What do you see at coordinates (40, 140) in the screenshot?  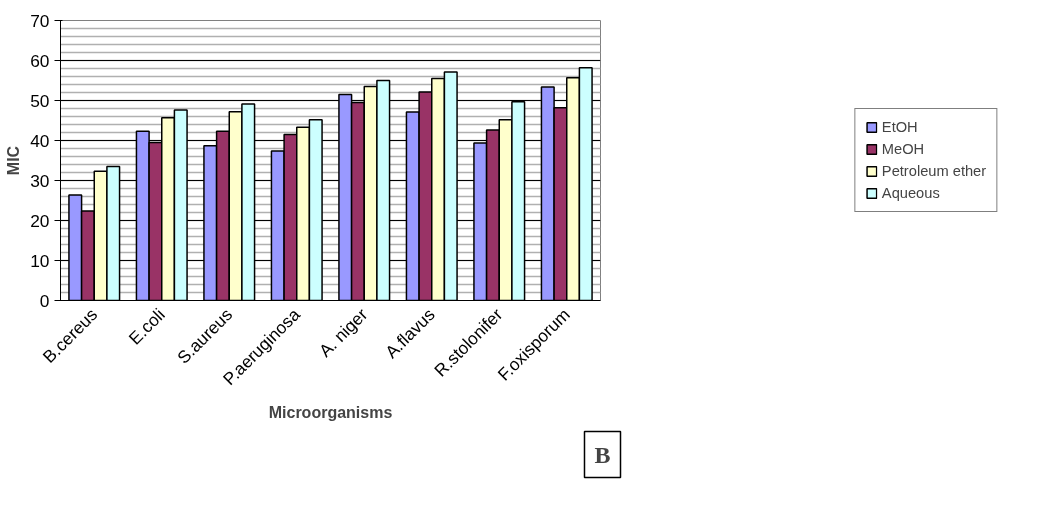 I see `y-tick-label: 40` at bounding box center [40, 140].